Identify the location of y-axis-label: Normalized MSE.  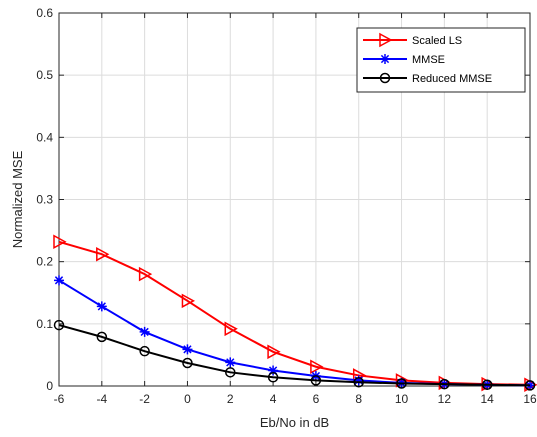
(17, 199).